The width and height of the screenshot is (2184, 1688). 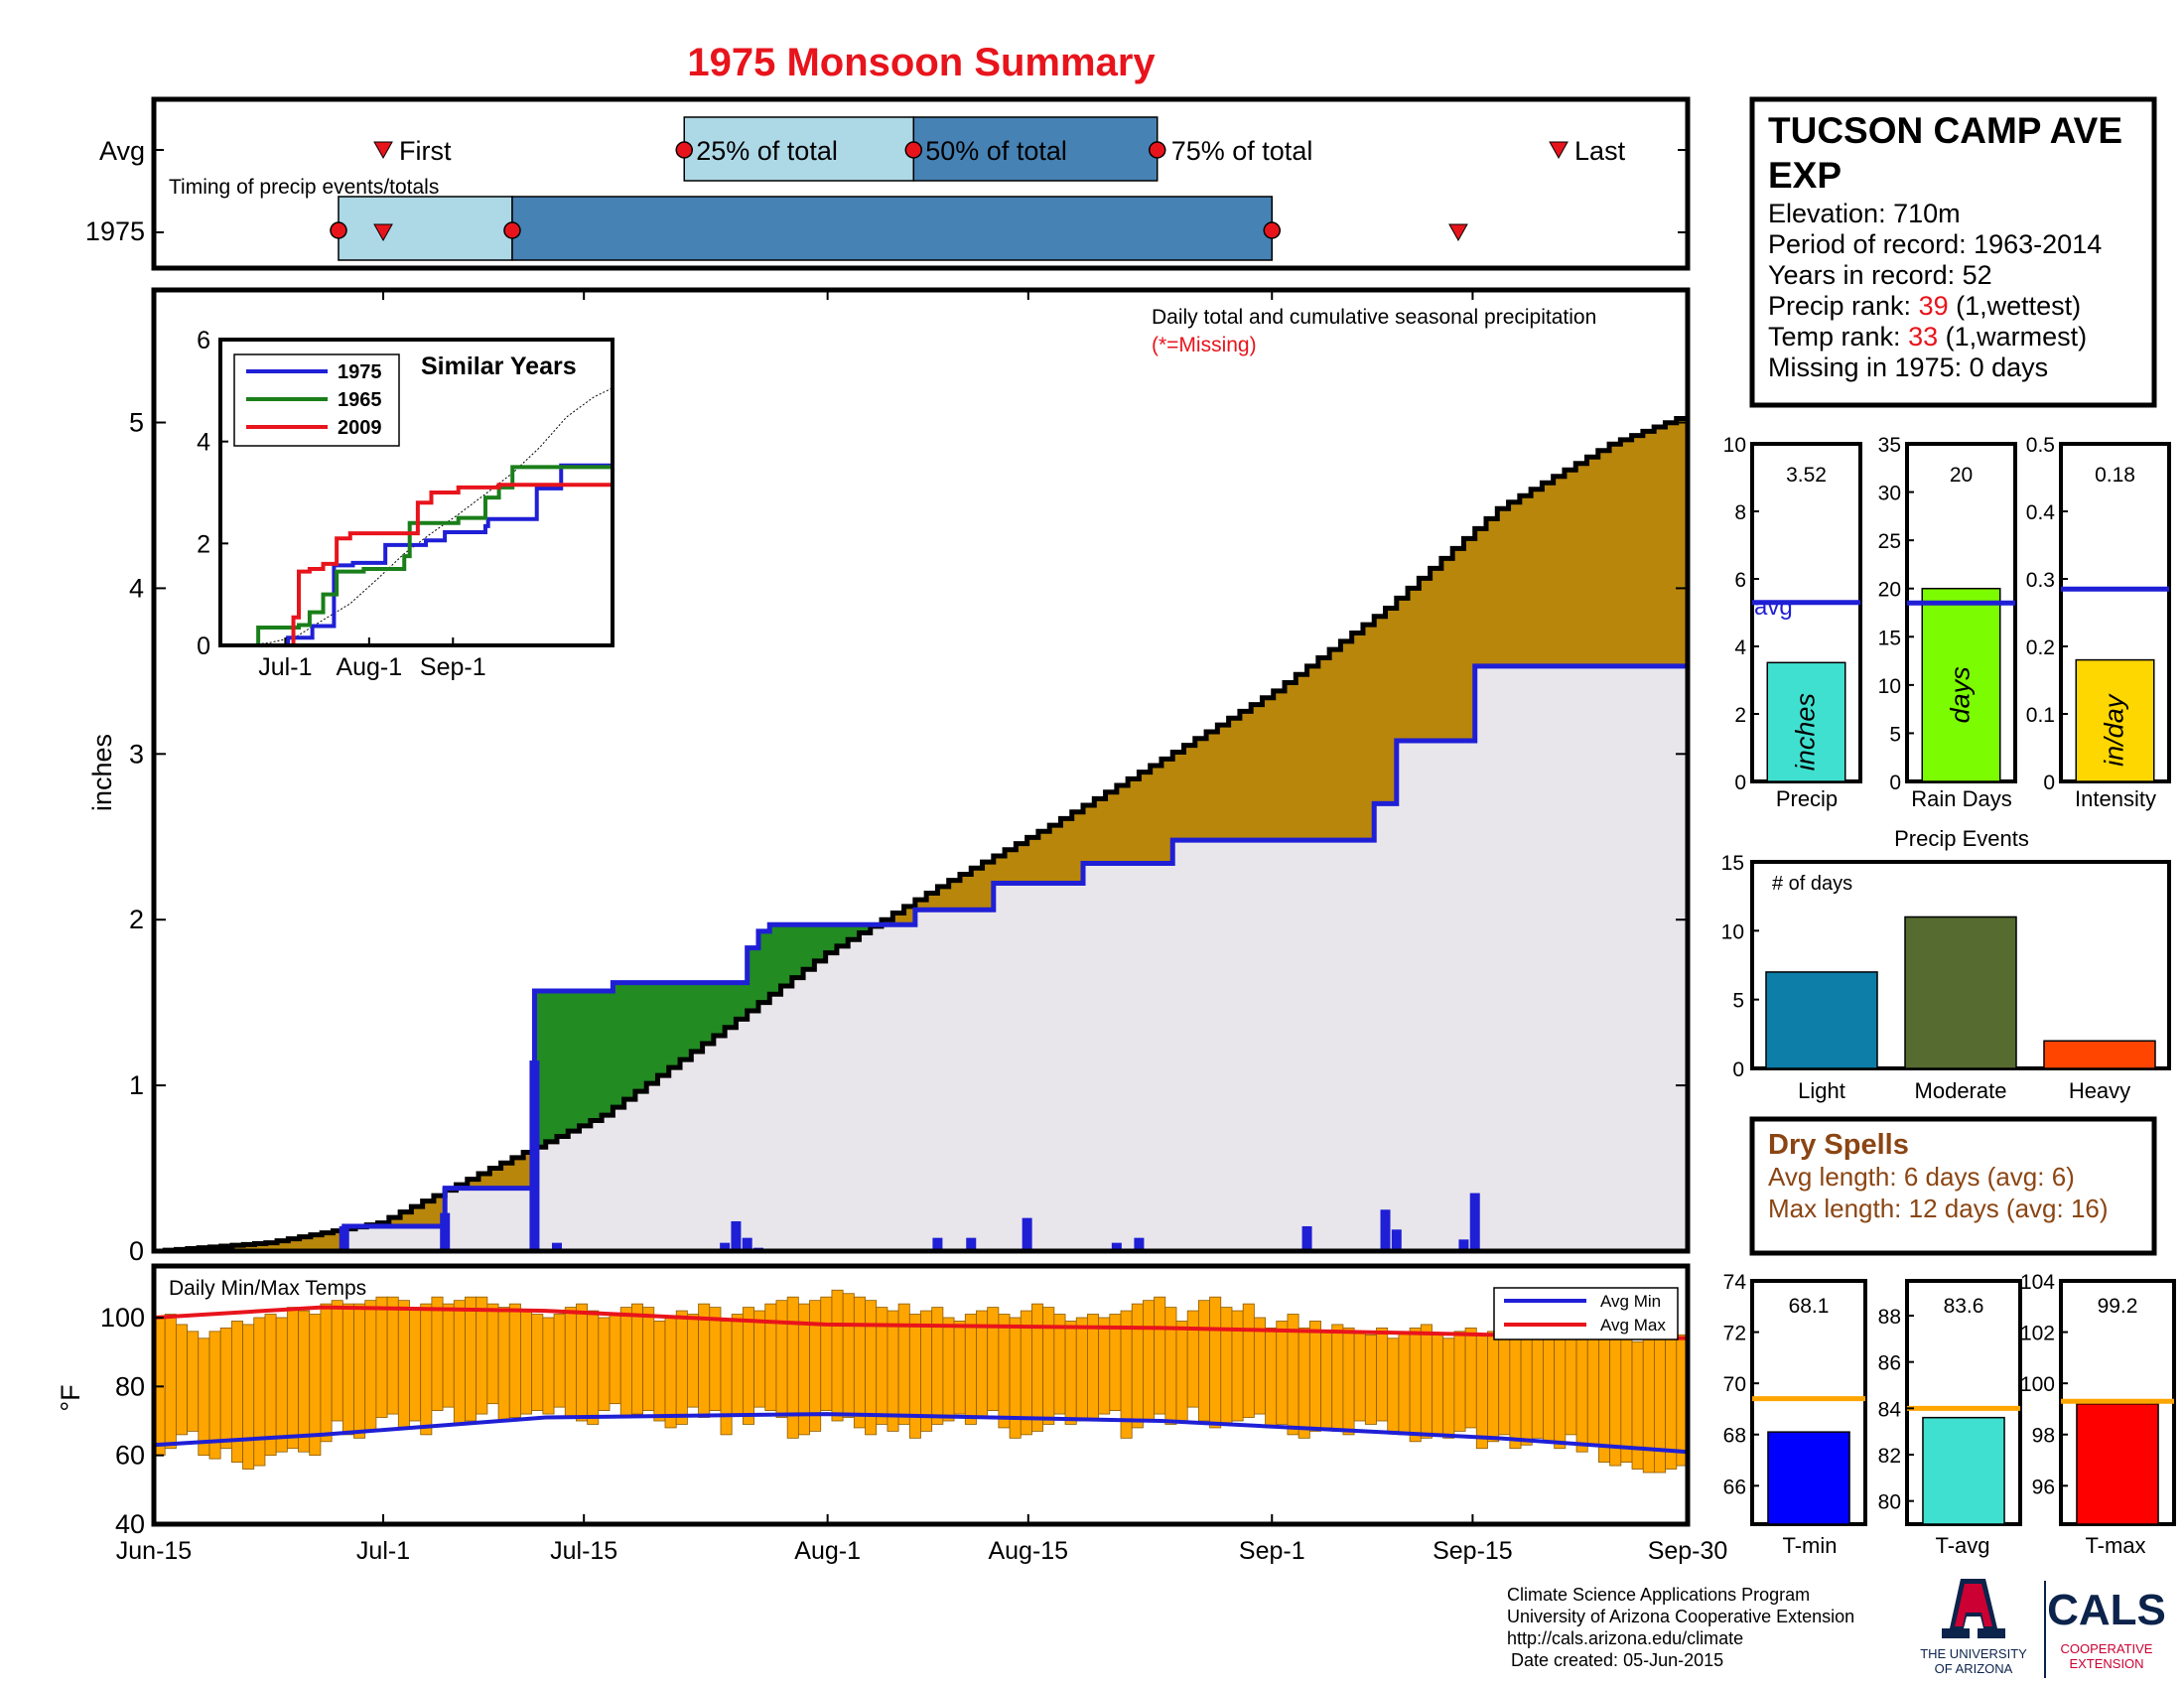 What do you see at coordinates (1889, 1502) in the screenshot?
I see `mini-y-tick-label: 80` at bounding box center [1889, 1502].